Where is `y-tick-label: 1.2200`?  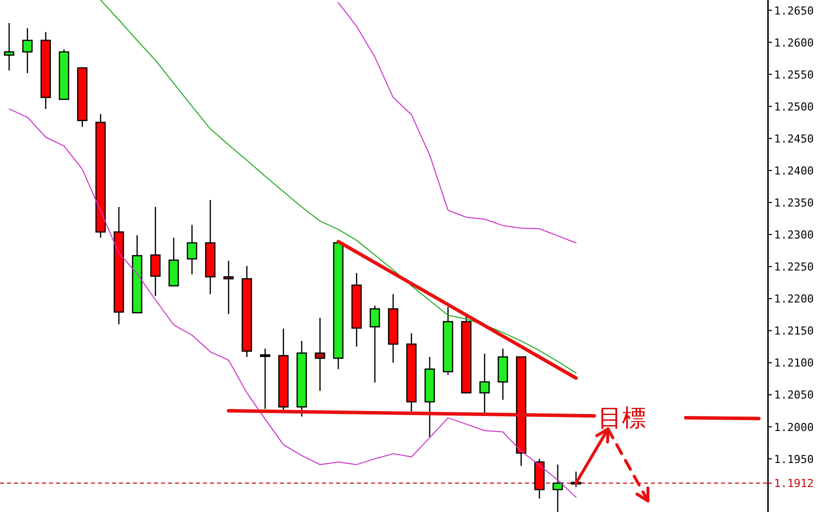
y-tick-label: 1.2200 is located at coordinates (794, 299).